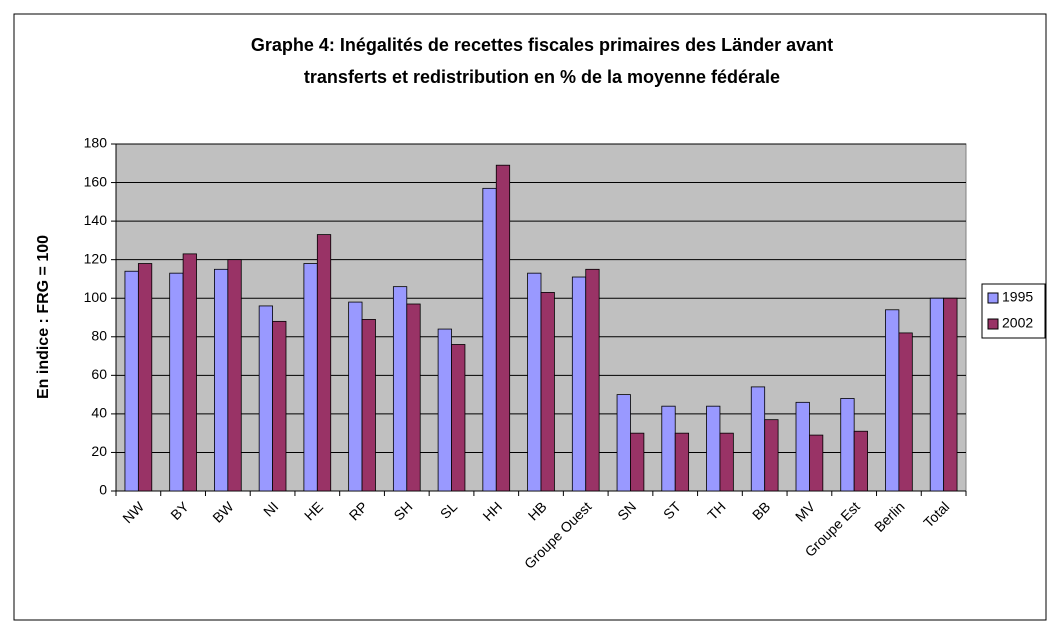 The image size is (1047, 626). I want to click on legend-label: 1995, so click(1017, 297).